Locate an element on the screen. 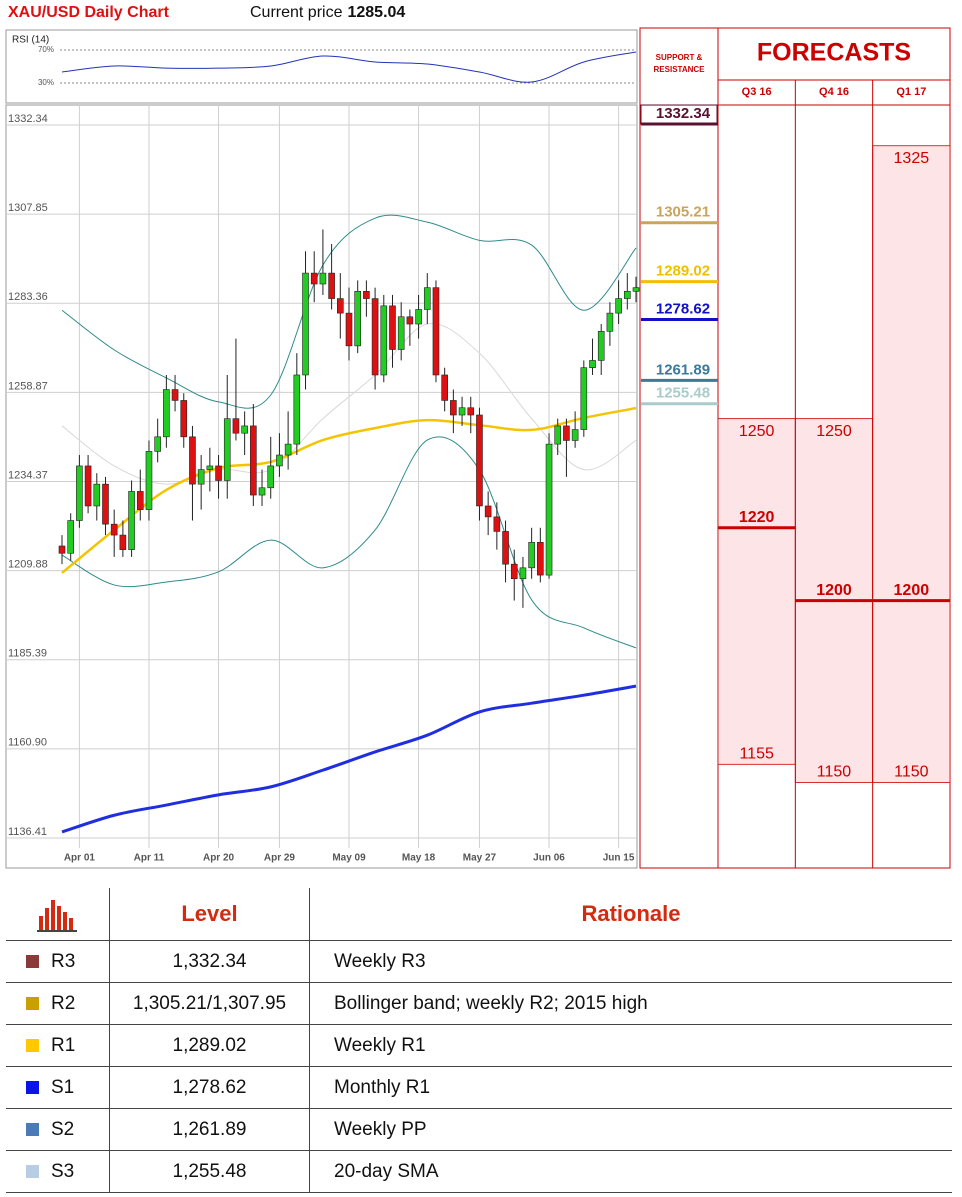 The width and height of the screenshot is (962, 1197). x-tick-label: May 09 is located at coordinates (349, 858).